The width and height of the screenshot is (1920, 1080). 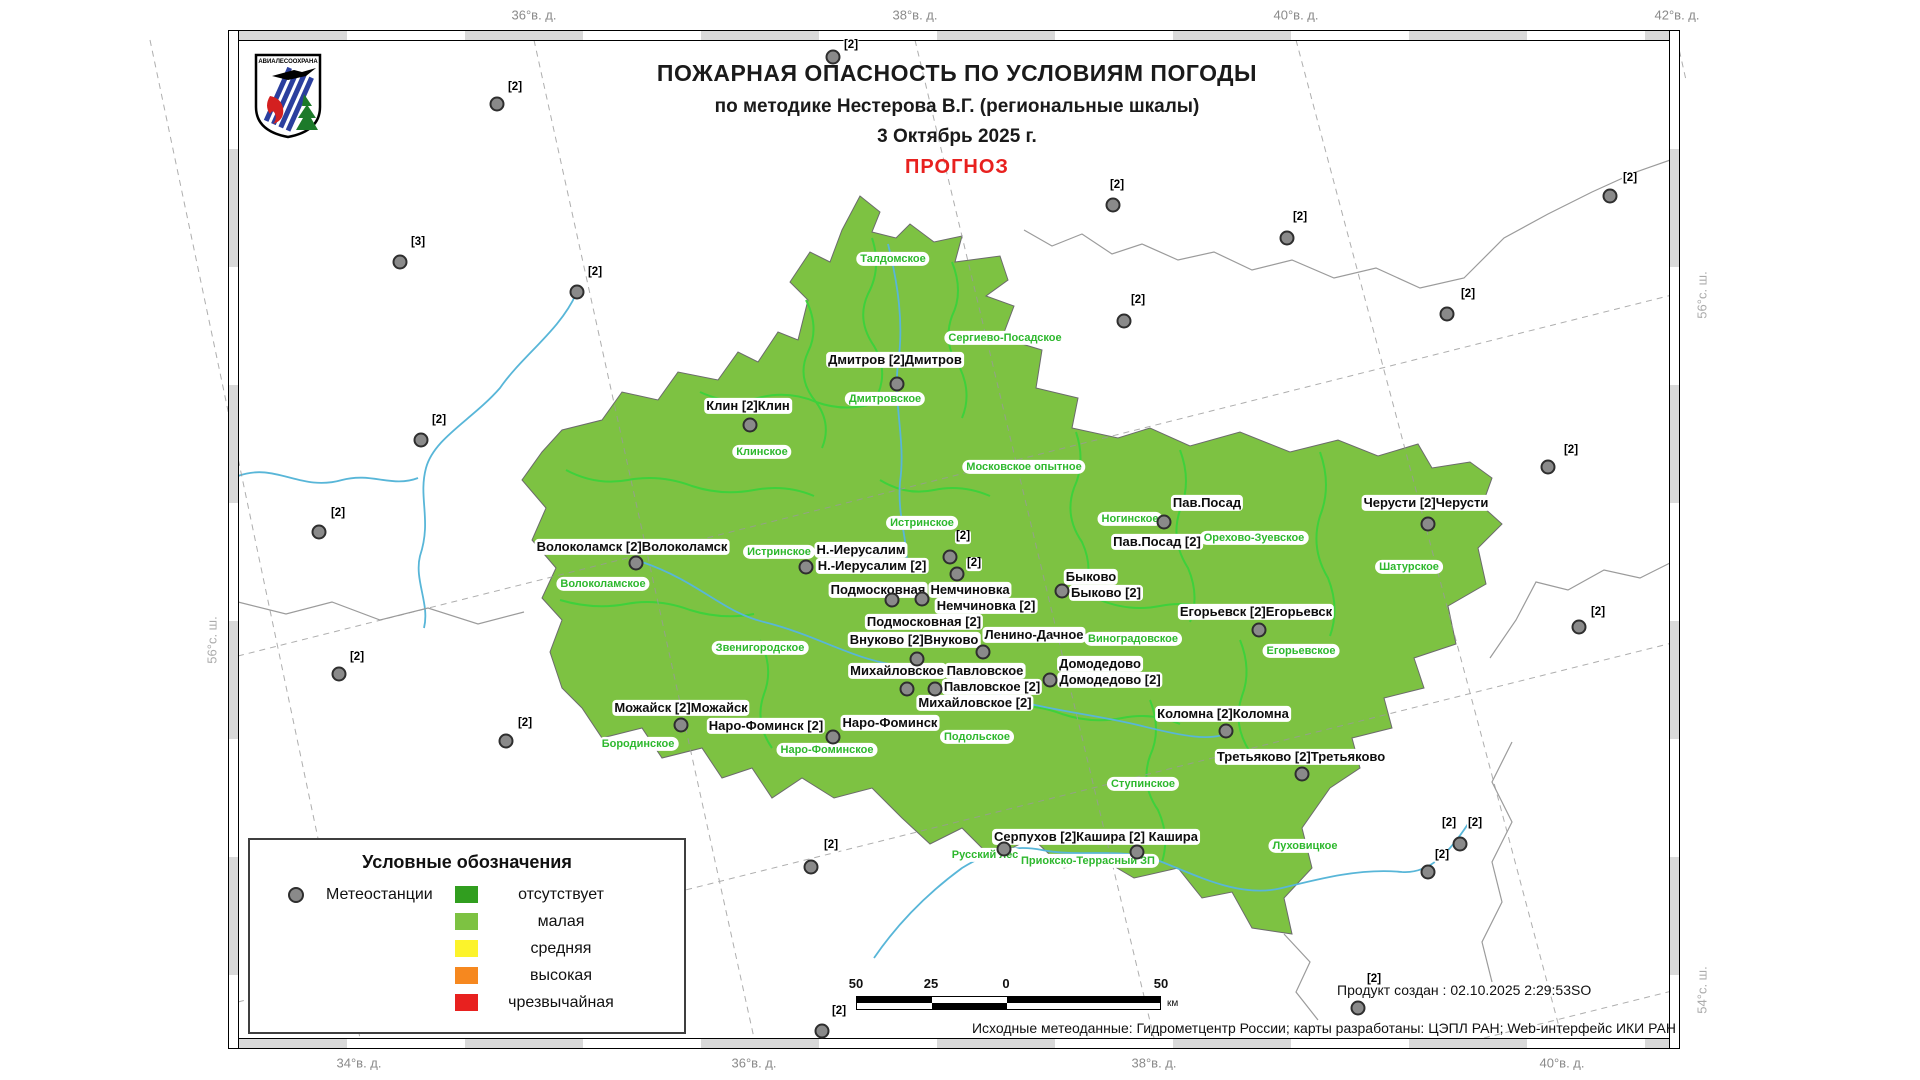 I want to click on forestry-district-label: Наро-Фоминское, so click(x=827, y=750).